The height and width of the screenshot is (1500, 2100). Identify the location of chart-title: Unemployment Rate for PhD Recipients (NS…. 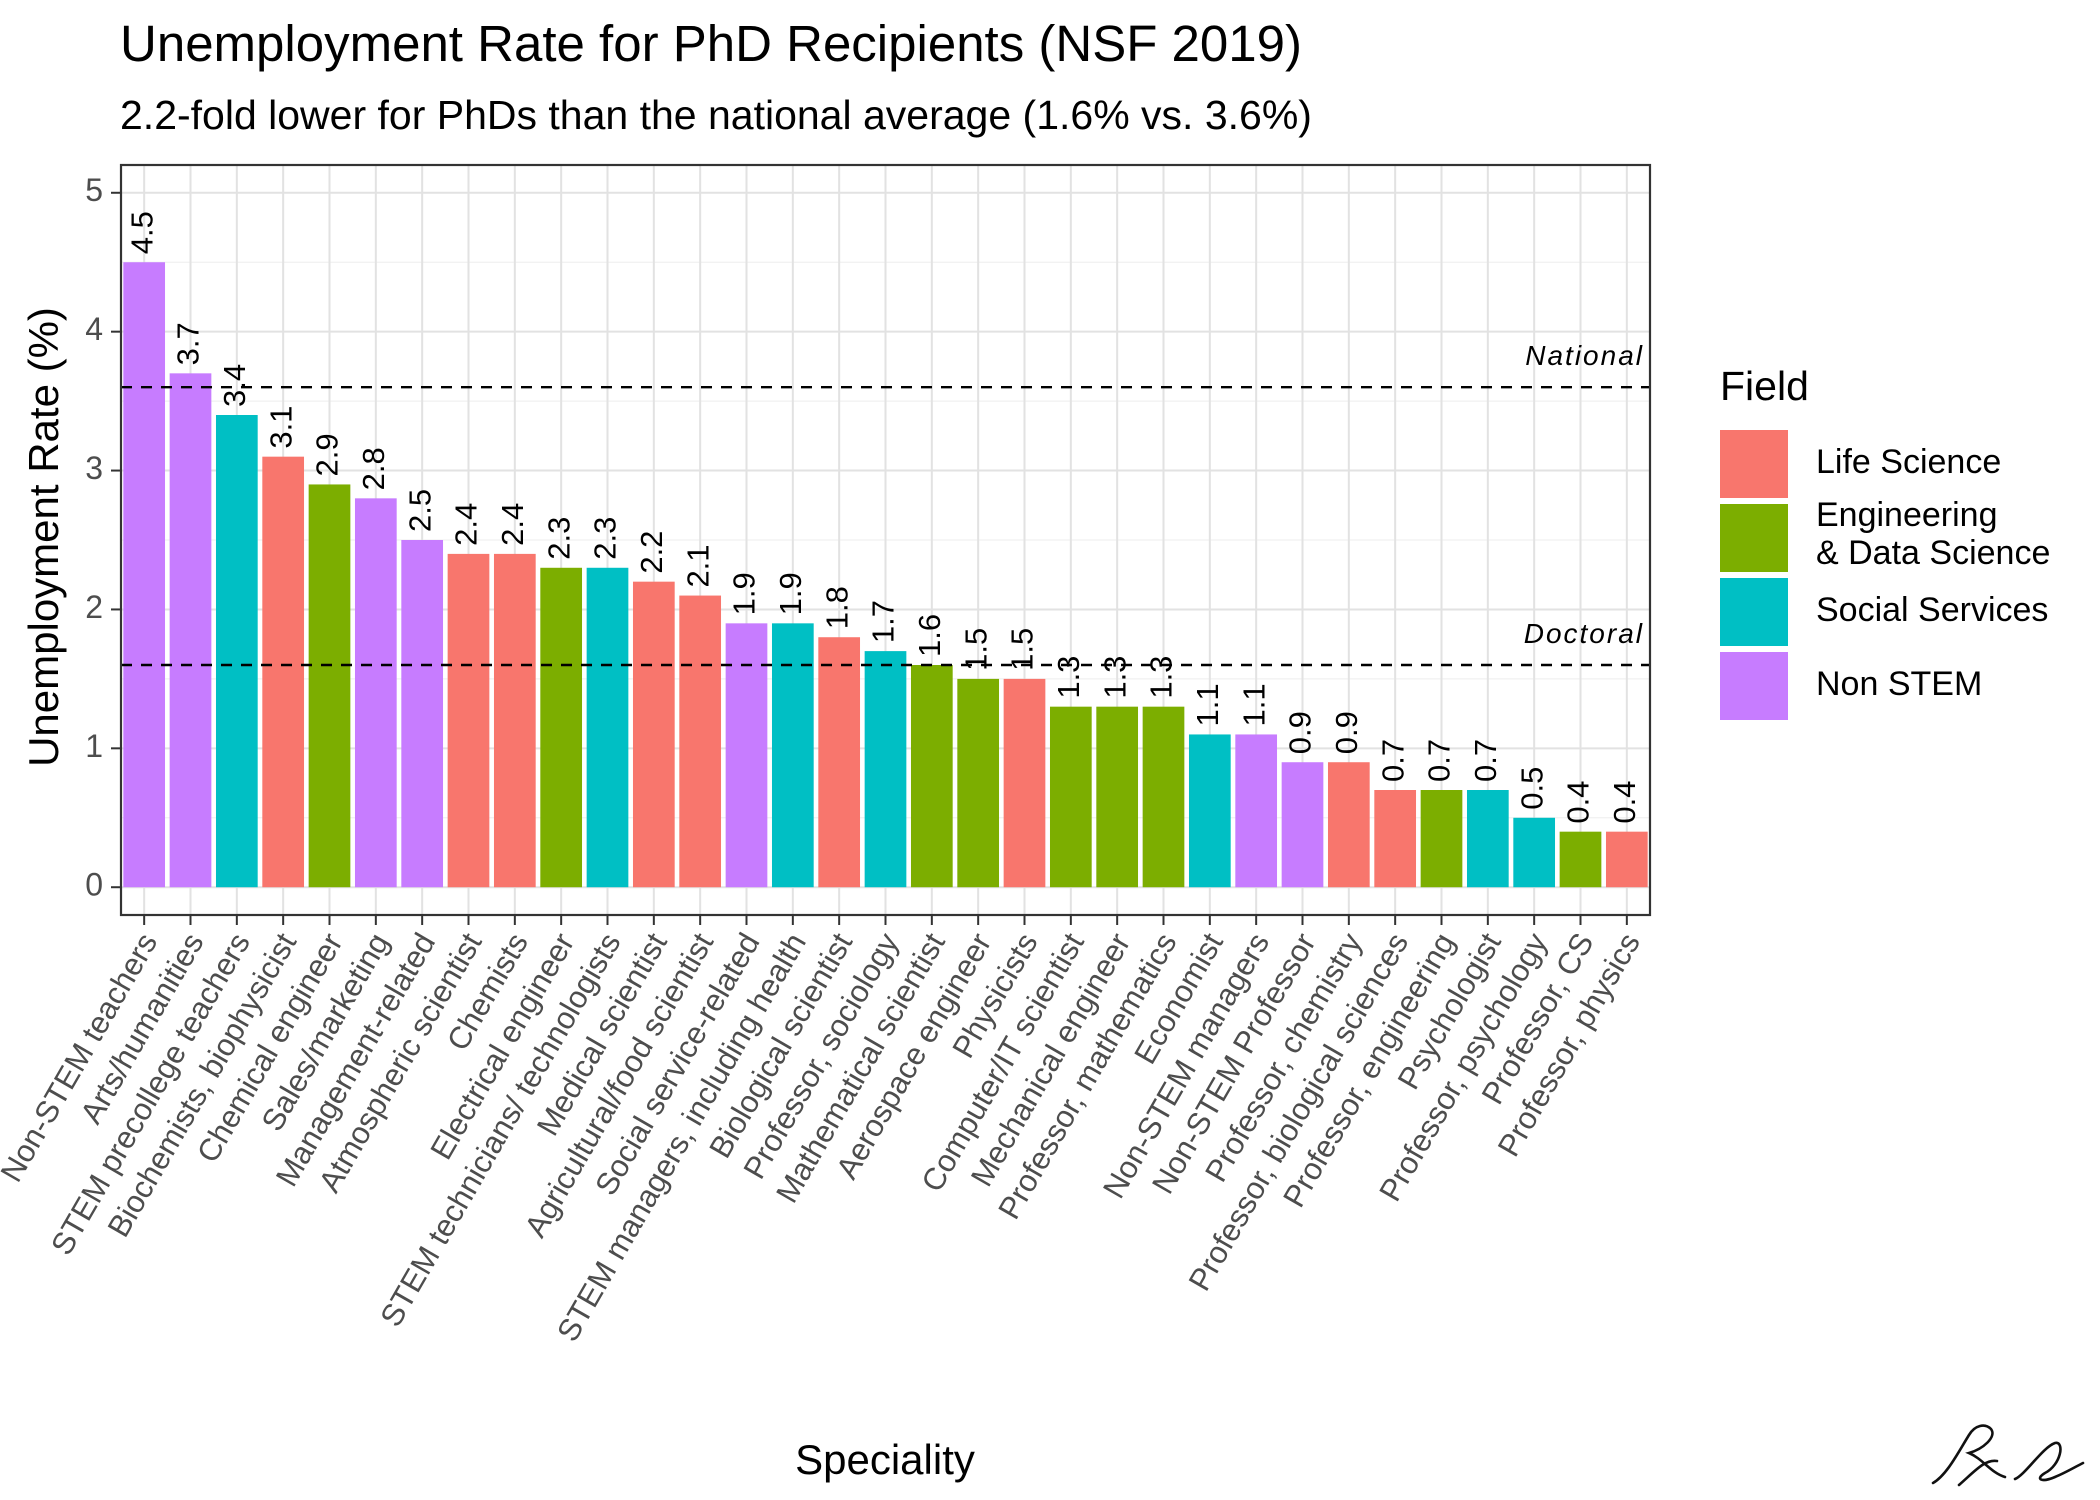
(711, 43).